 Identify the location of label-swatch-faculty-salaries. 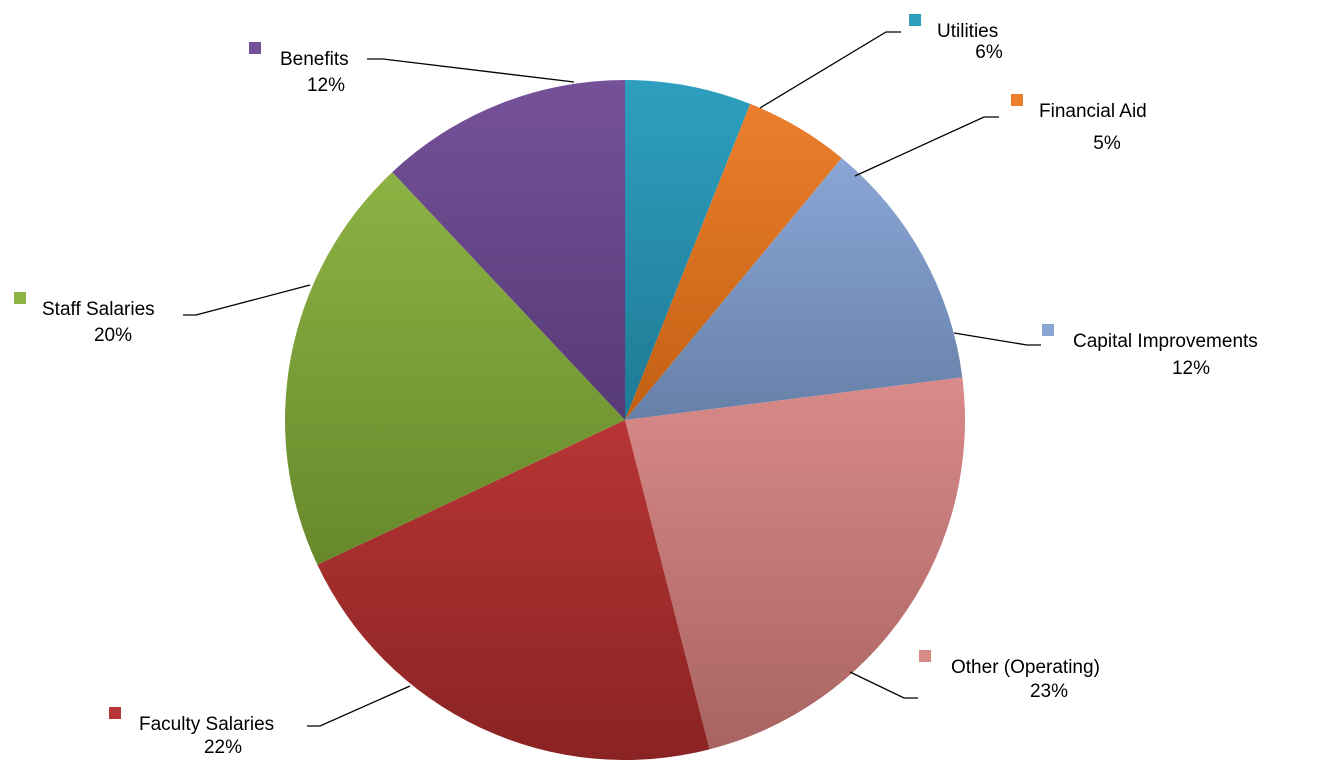
(115, 713).